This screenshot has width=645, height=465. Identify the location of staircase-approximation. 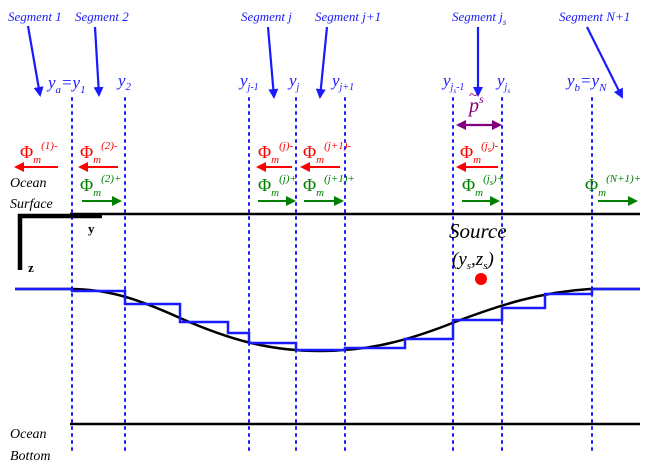
(327, 319).